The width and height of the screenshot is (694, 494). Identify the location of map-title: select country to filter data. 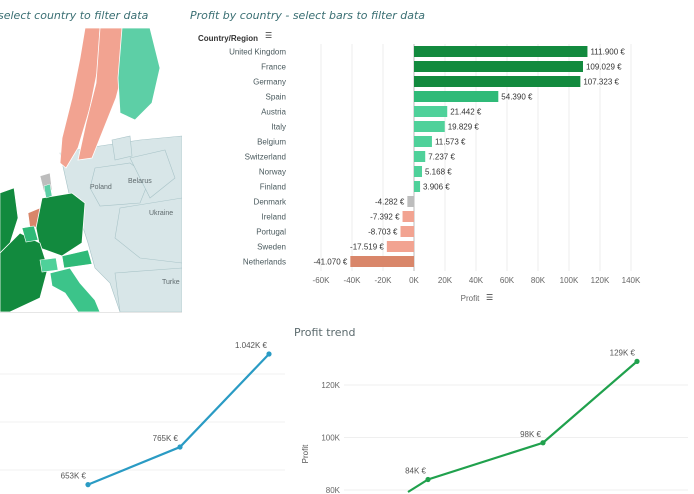
(74, 15).